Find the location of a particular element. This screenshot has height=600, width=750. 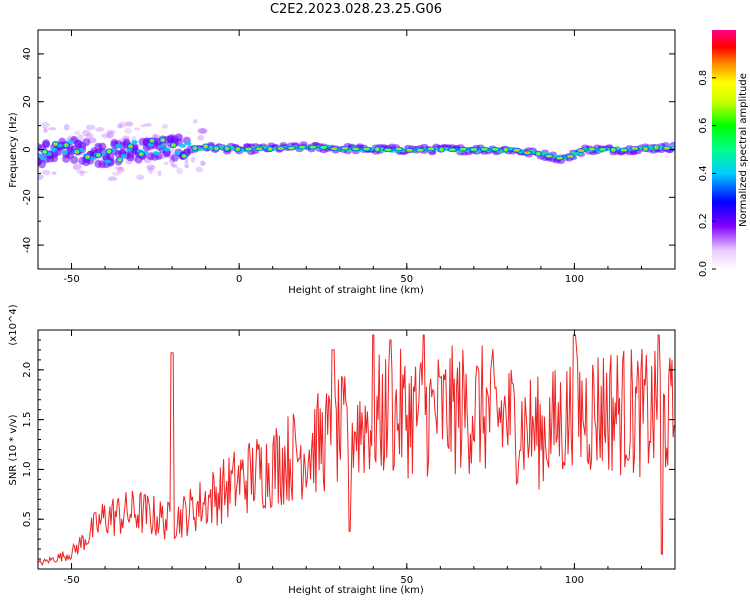

spectrogram-data is located at coordinates (356, 150).